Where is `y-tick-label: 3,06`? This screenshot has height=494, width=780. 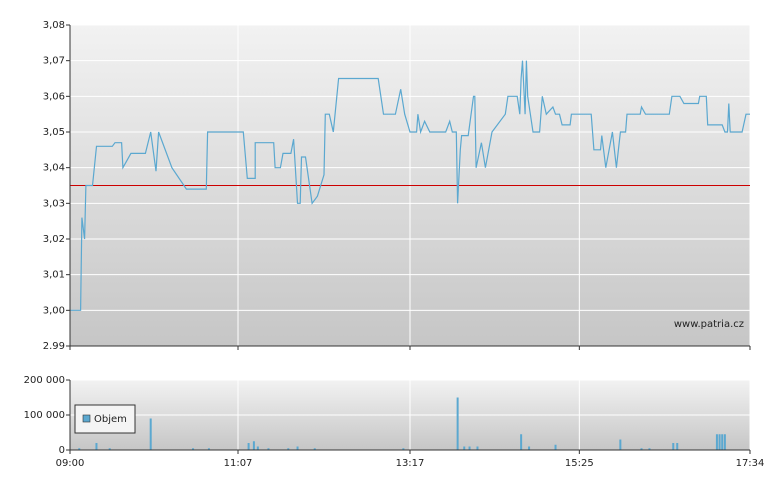 y-tick-label: 3,06 is located at coordinates (54, 96).